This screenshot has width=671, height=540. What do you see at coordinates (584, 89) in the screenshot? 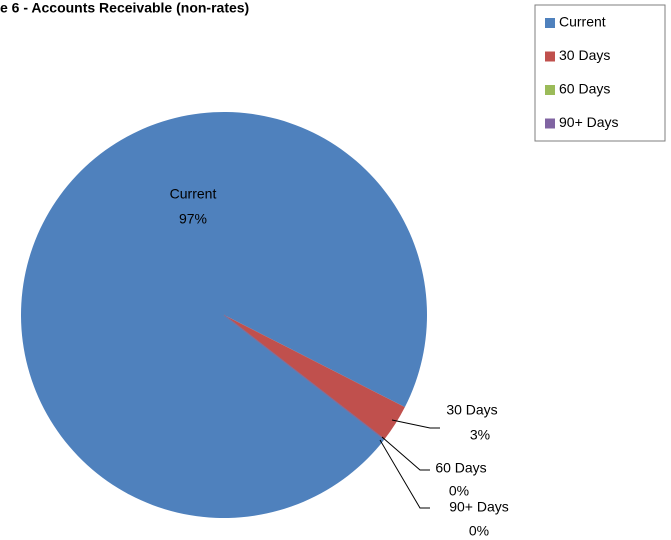
I see `legend-label: 60 Days` at bounding box center [584, 89].